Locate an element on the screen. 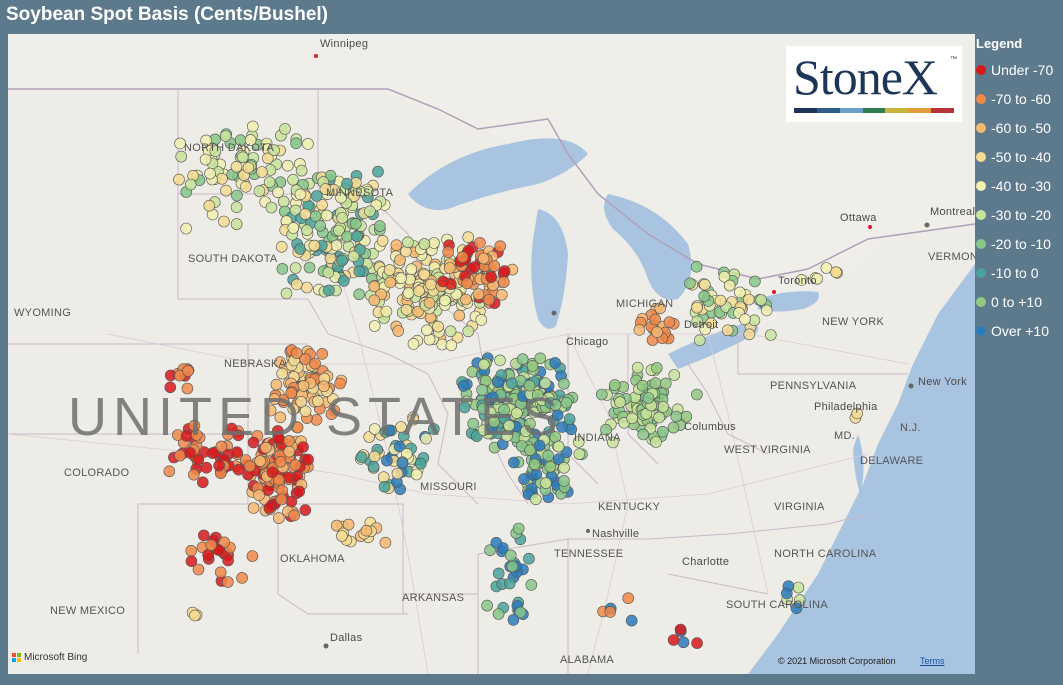 This screenshot has width=1063, height=685. legend-item: -10 to 0 is located at coordinates (1019, 272).